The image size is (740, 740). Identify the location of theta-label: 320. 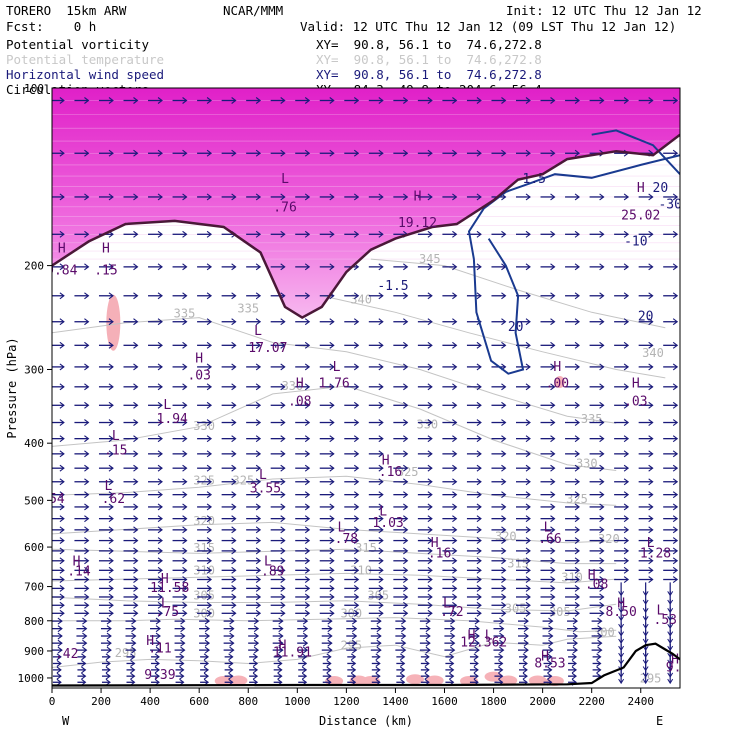
(506, 537).